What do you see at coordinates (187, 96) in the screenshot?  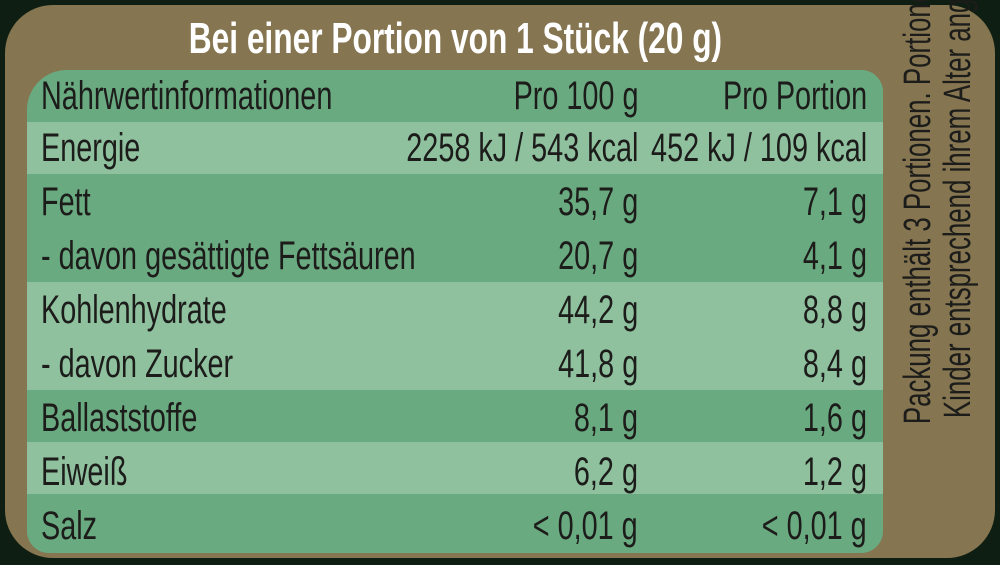 I see `header-label: Nährwertinformationen` at bounding box center [187, 96].